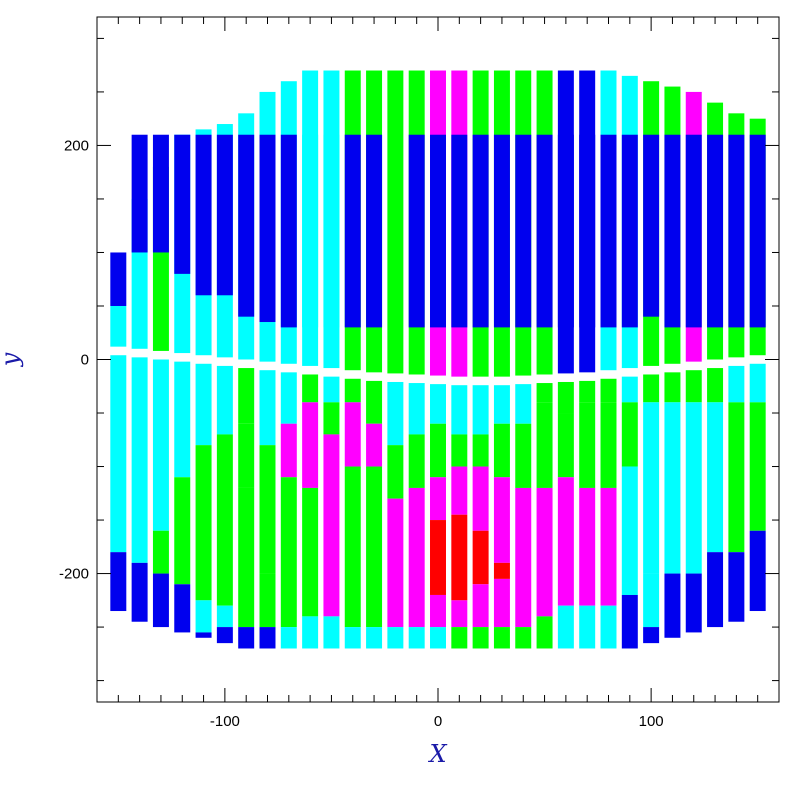 This screenshot has width=797, height=797. What do you see at coordinates (651, 721) in the screenshot?
I see `x-tick-label: 100` at bounding box center [651, 721].